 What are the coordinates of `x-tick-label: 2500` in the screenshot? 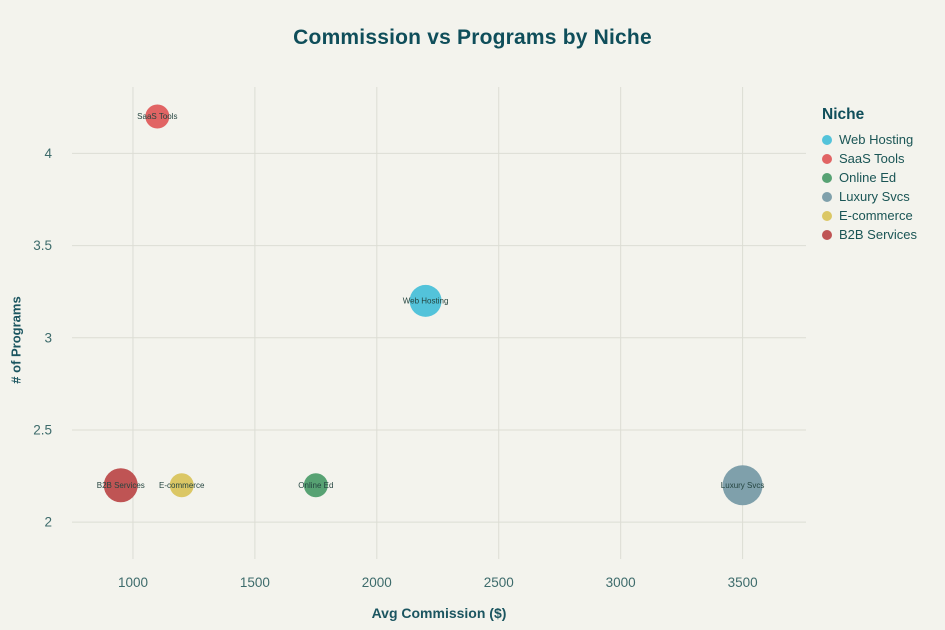 It's located at (499, 582).